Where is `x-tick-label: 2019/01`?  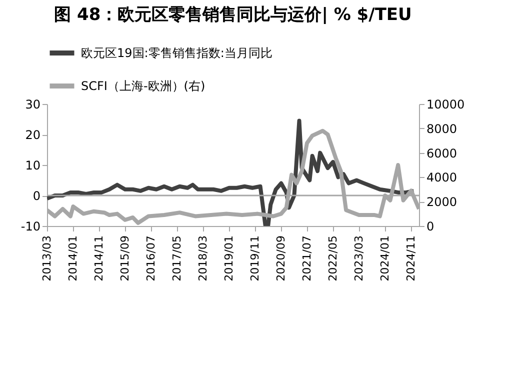
x-tick-label: 2019/01 is located at coordinates (229, 259).